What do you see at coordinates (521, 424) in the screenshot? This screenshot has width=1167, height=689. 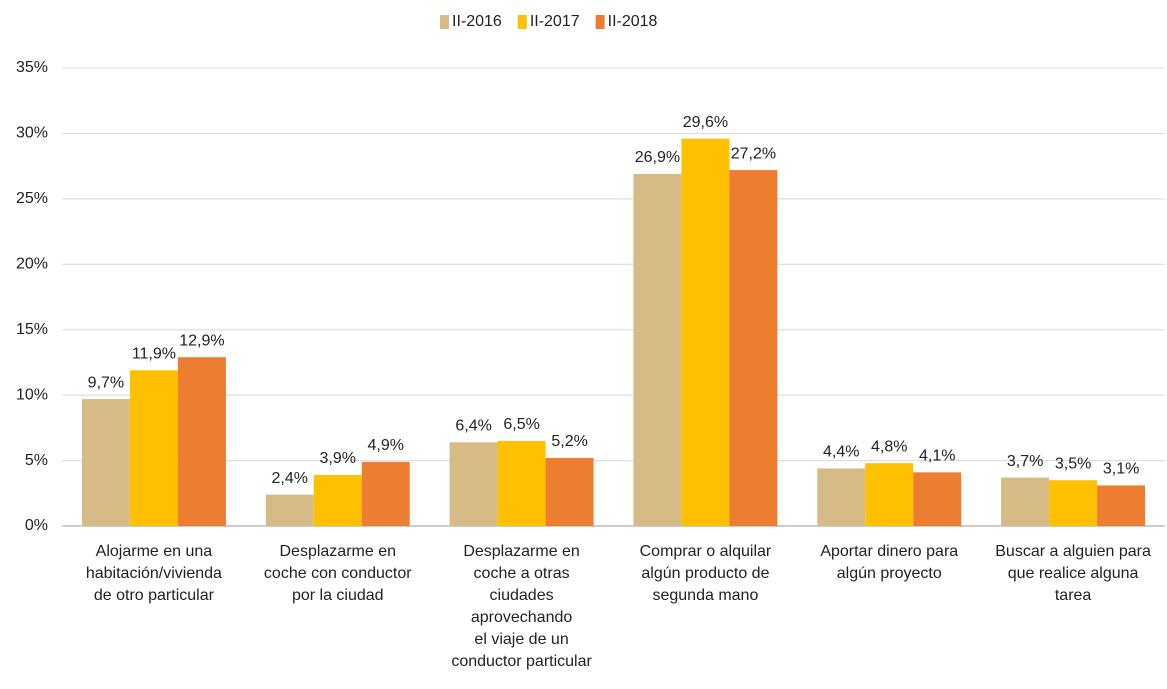 I see `data-label: 6,5%` at bounding box center [521, 424].